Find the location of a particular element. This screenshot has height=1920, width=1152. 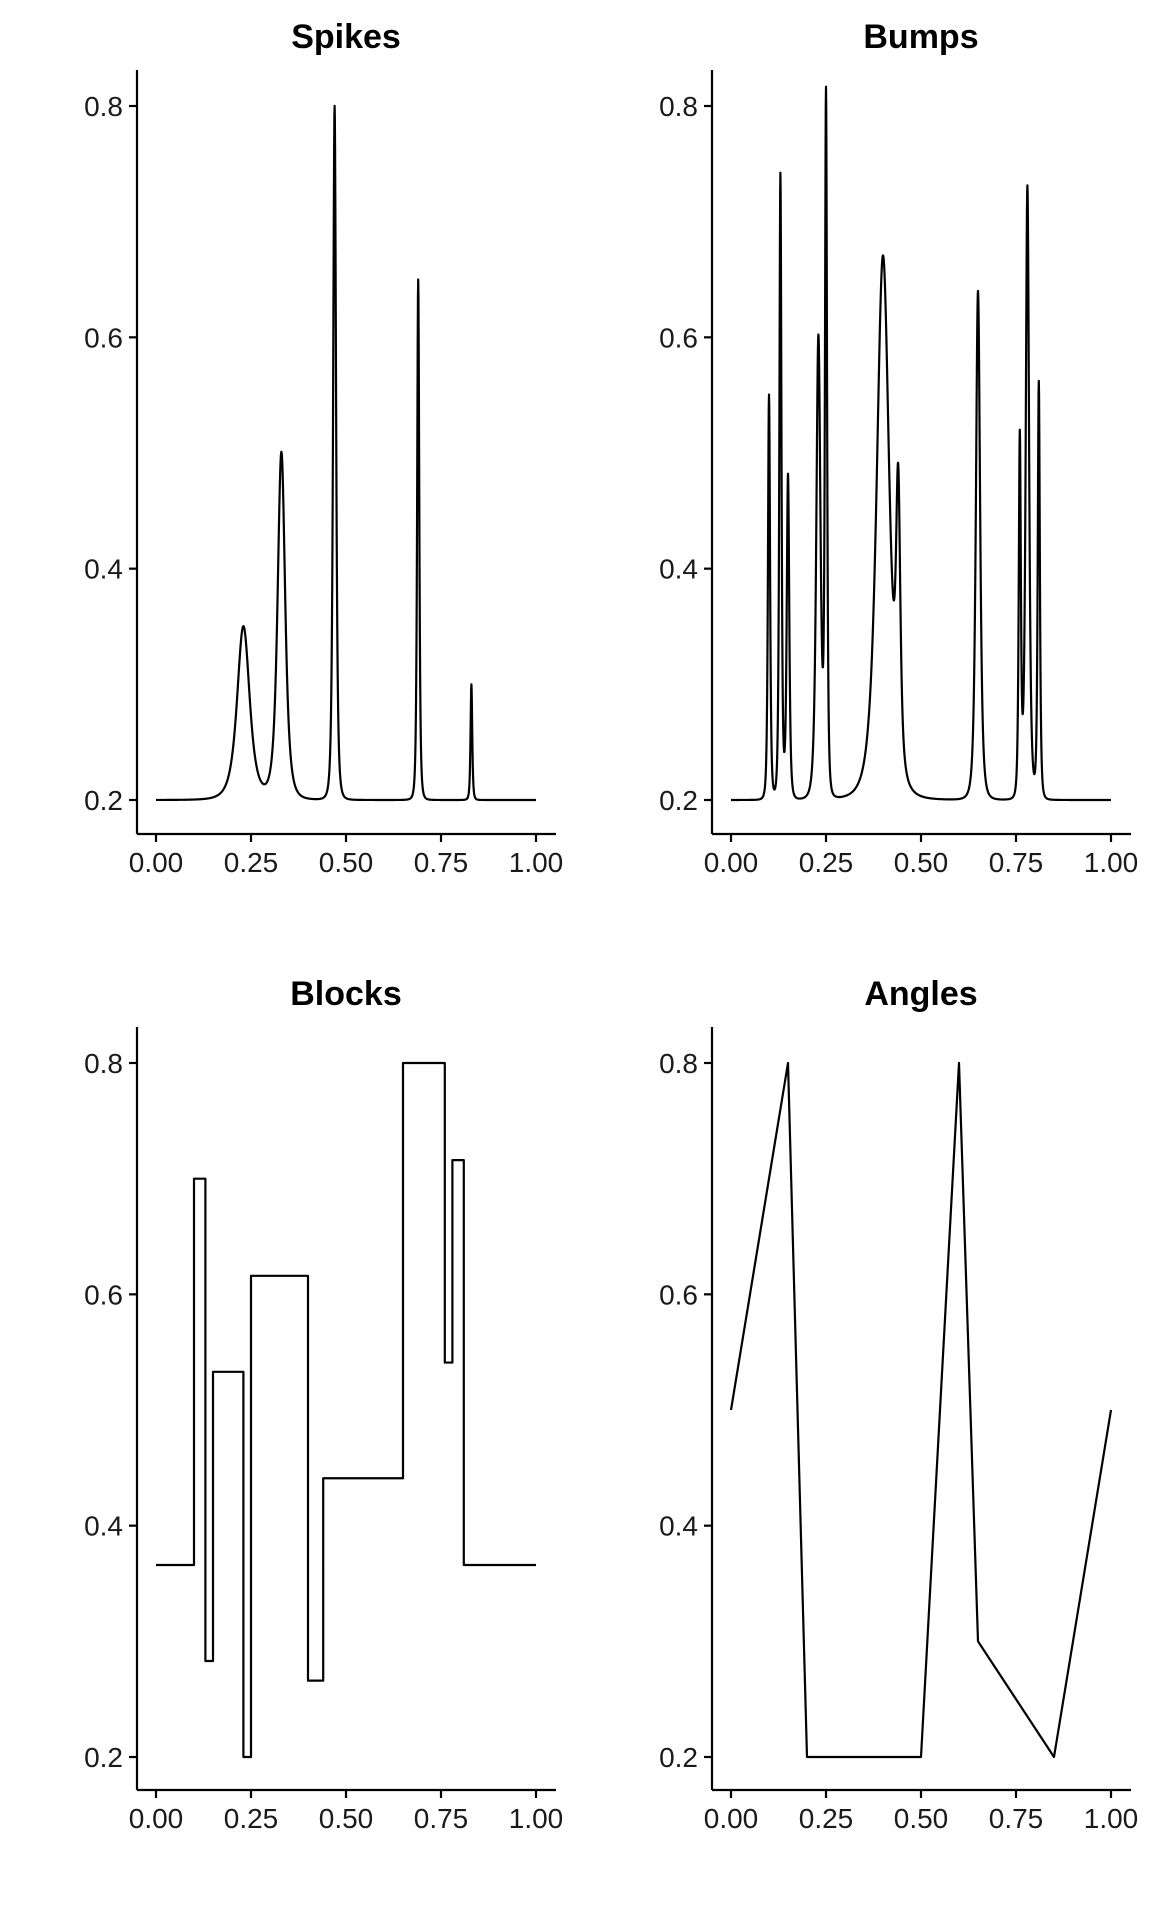

chart-title: Blocks is located at coordinates (346, 994).